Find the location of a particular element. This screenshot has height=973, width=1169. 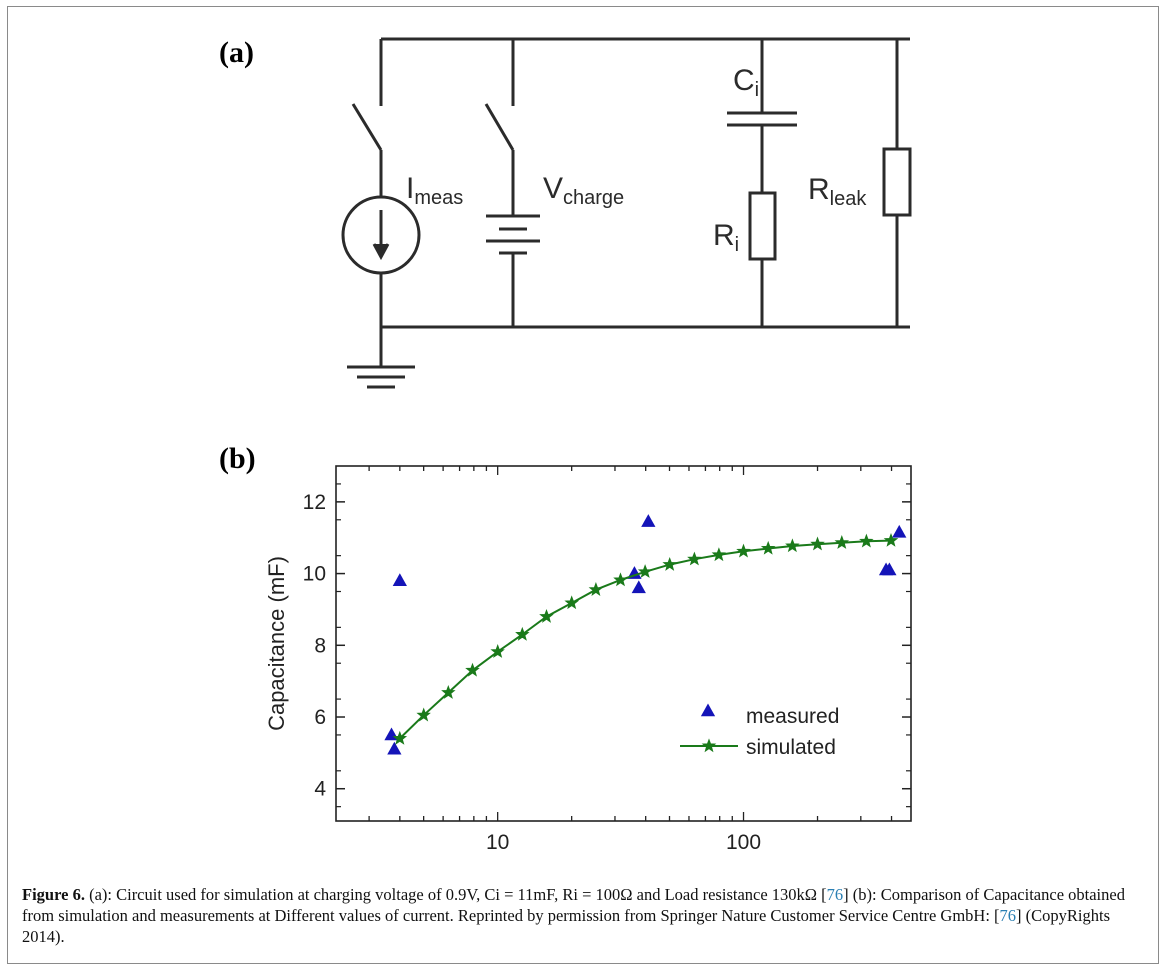

y-tick-label: 6 is located at coordinates (320, 717).